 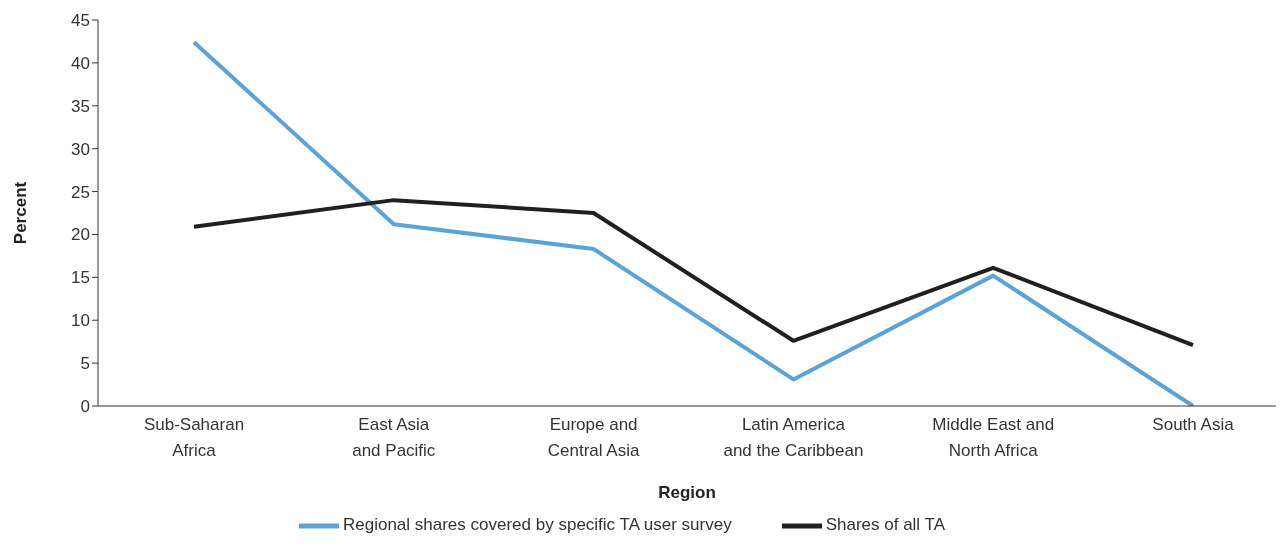 I want to click on y-tick-label: 45, so click(x=80, y=21).